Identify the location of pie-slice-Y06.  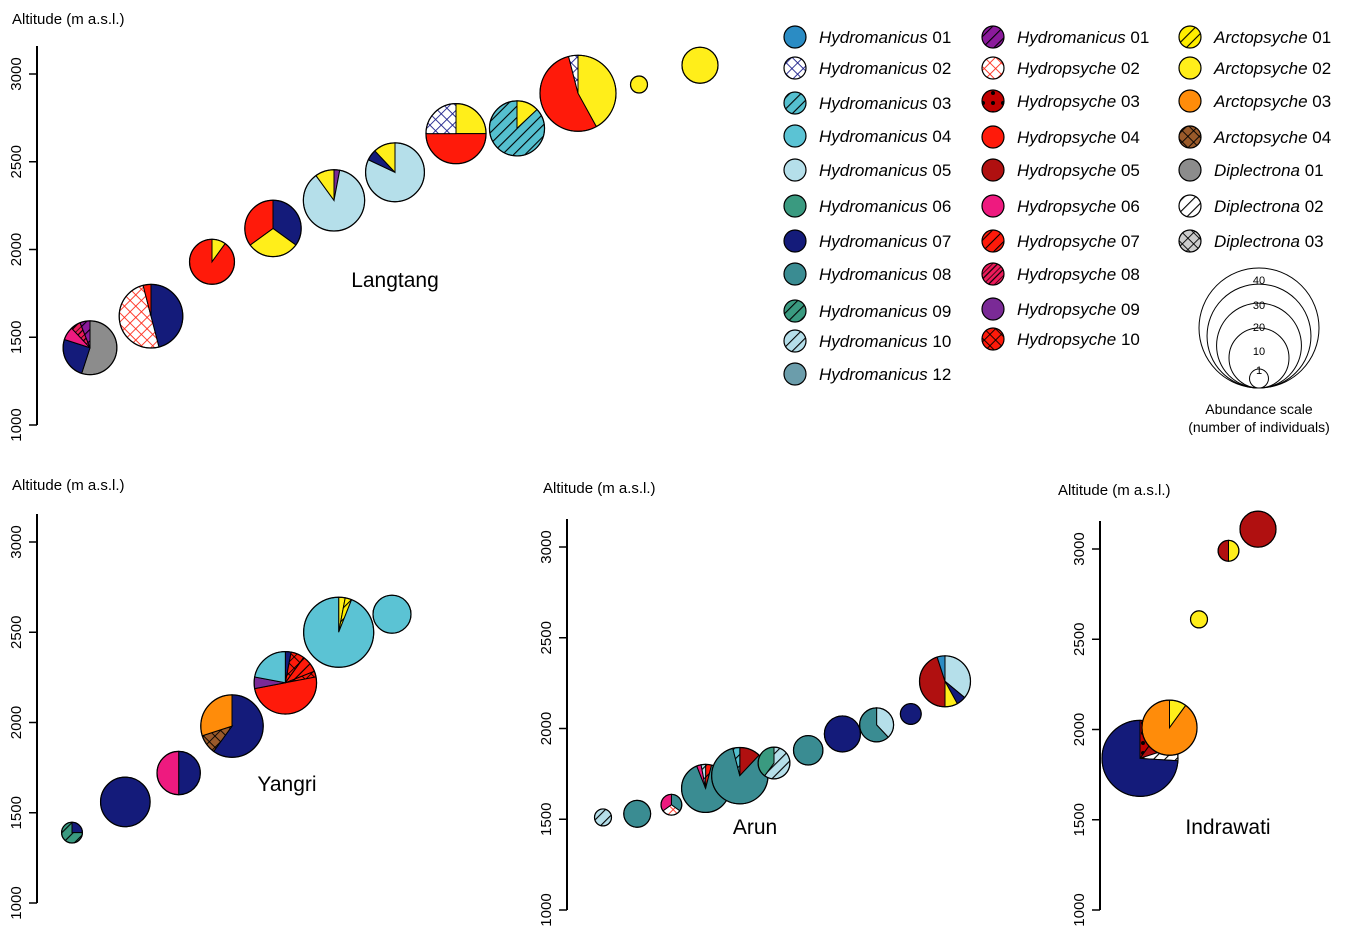
(168, 773).